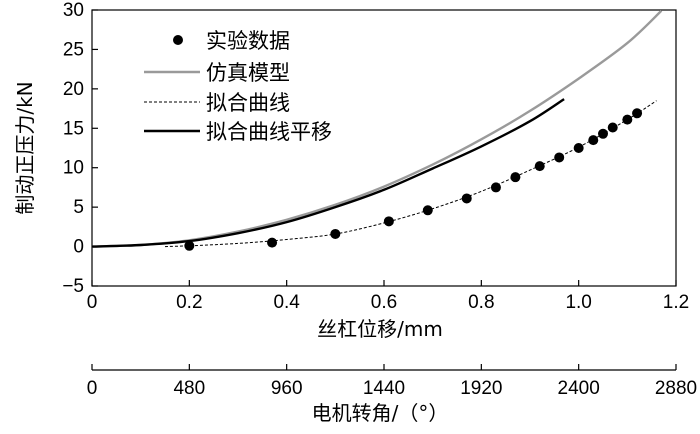 The width and height of the screenshot is (700, 434). I want to click on x2-tick-label: 0, so click(92, 388).